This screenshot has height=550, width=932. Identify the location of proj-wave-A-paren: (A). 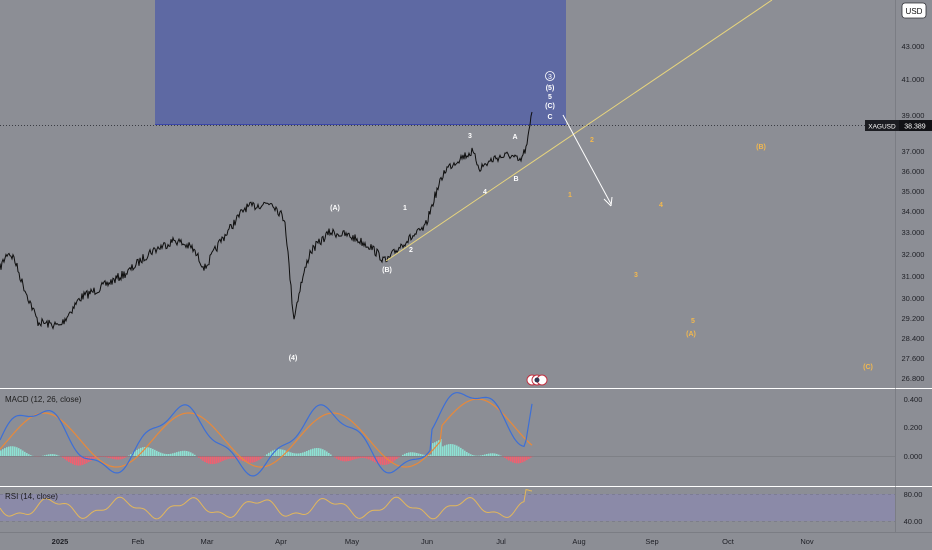
(691, 334).